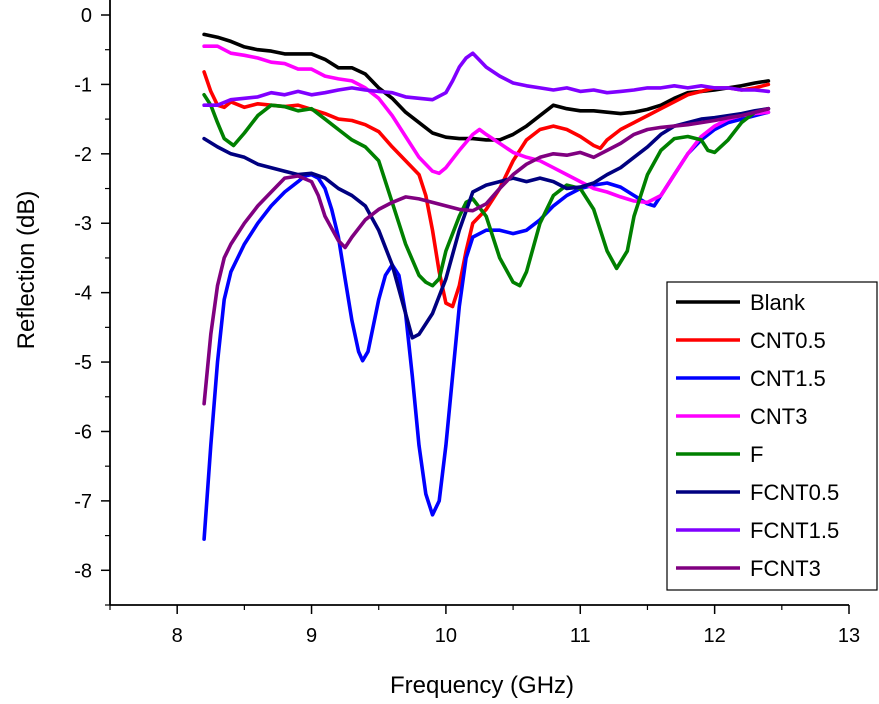  Describe the element at coordinates (83, 502) in the screenshot. I see `y-tick-label: -7` at that location.